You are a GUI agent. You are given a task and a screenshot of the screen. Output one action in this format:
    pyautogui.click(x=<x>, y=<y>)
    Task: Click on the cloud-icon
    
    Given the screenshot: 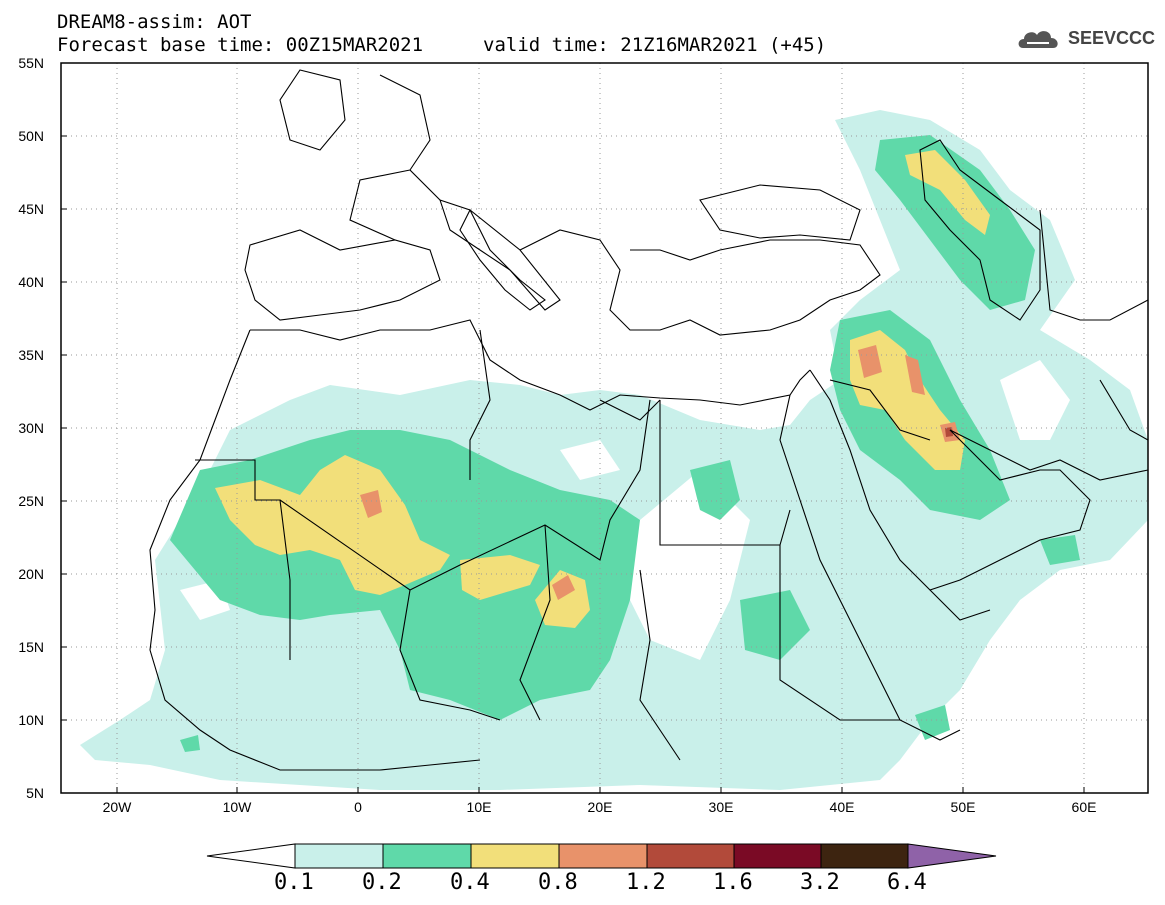 What is the action you would take?
    pyautogui.click(x=1038, y=39)
    